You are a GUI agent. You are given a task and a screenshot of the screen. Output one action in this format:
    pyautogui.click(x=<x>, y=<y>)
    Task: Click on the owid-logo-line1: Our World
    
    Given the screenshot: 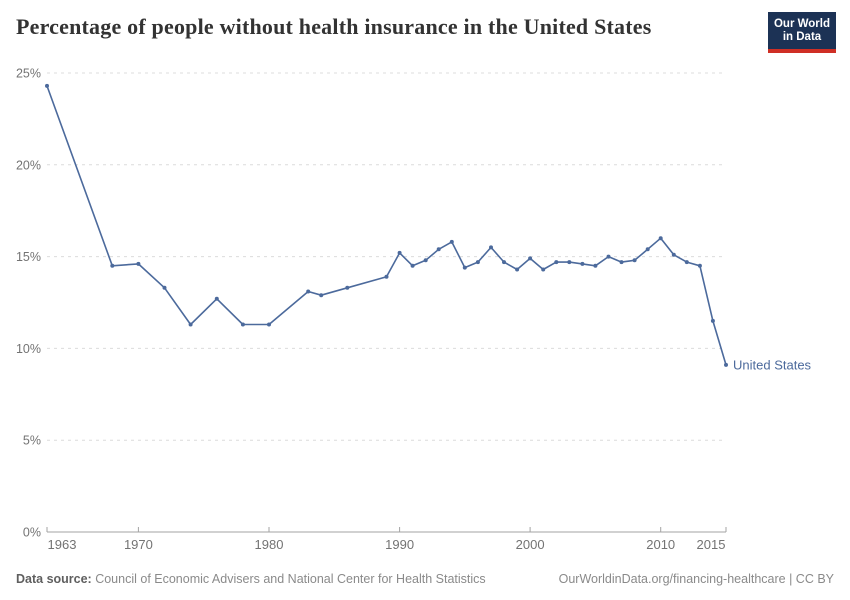 What is the action you would take?
    pyautogui.click(x=801, y=23)
    